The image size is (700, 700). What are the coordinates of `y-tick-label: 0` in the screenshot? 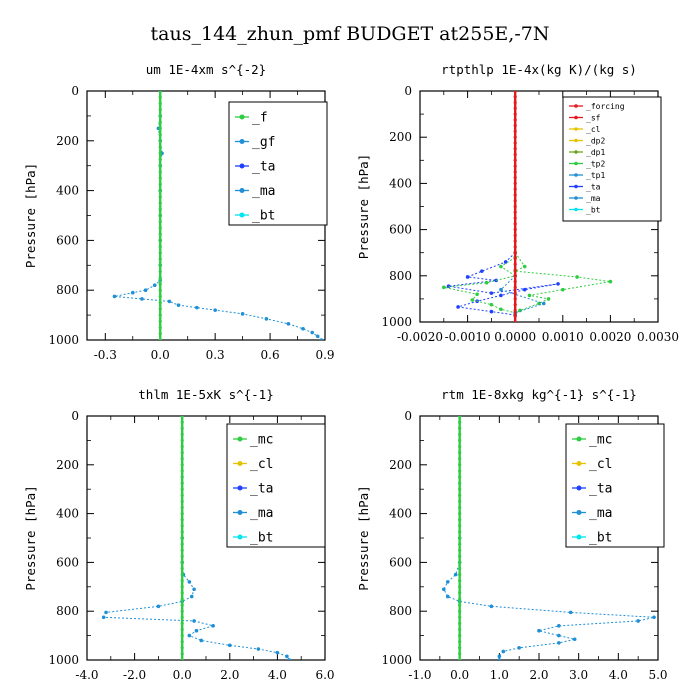 It's located at (75, 416).